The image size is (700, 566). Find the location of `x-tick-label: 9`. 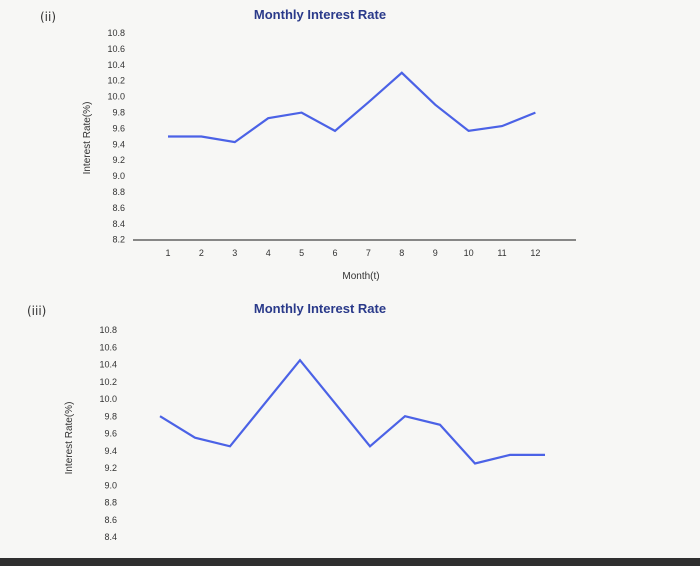

x-tick-label: 9 is located at coordinates (435, 253).